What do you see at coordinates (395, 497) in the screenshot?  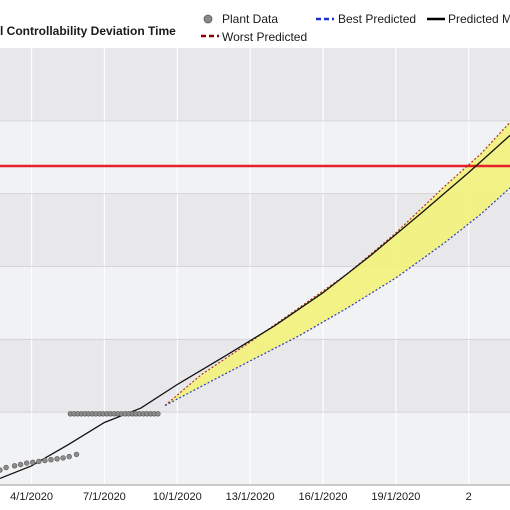 I see `x-tick-label: 19/1/2020` at bounding box center [395, 497].